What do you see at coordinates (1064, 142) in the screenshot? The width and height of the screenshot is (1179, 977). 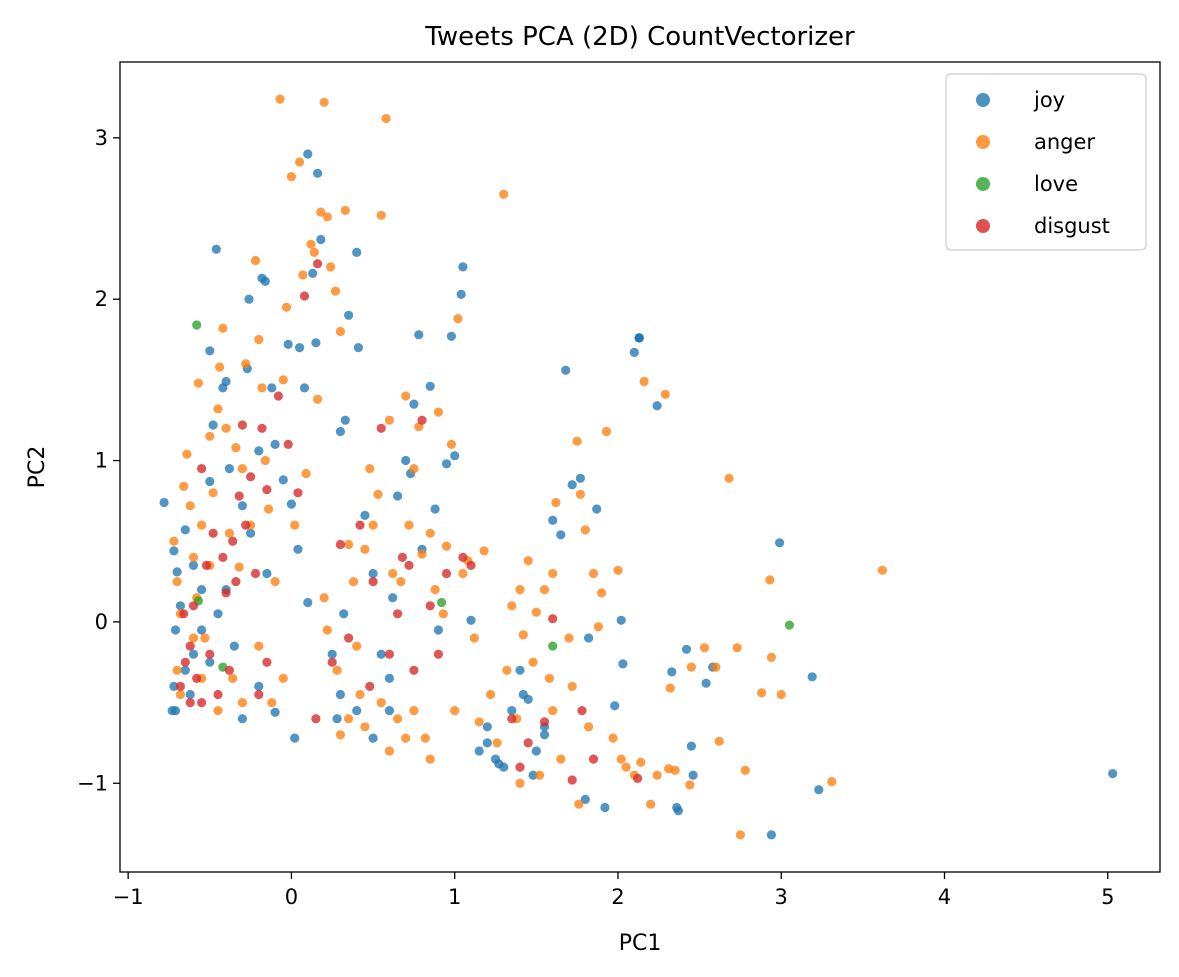 I see `legend-label-anger: anger` at bounding box center [1064, 142].